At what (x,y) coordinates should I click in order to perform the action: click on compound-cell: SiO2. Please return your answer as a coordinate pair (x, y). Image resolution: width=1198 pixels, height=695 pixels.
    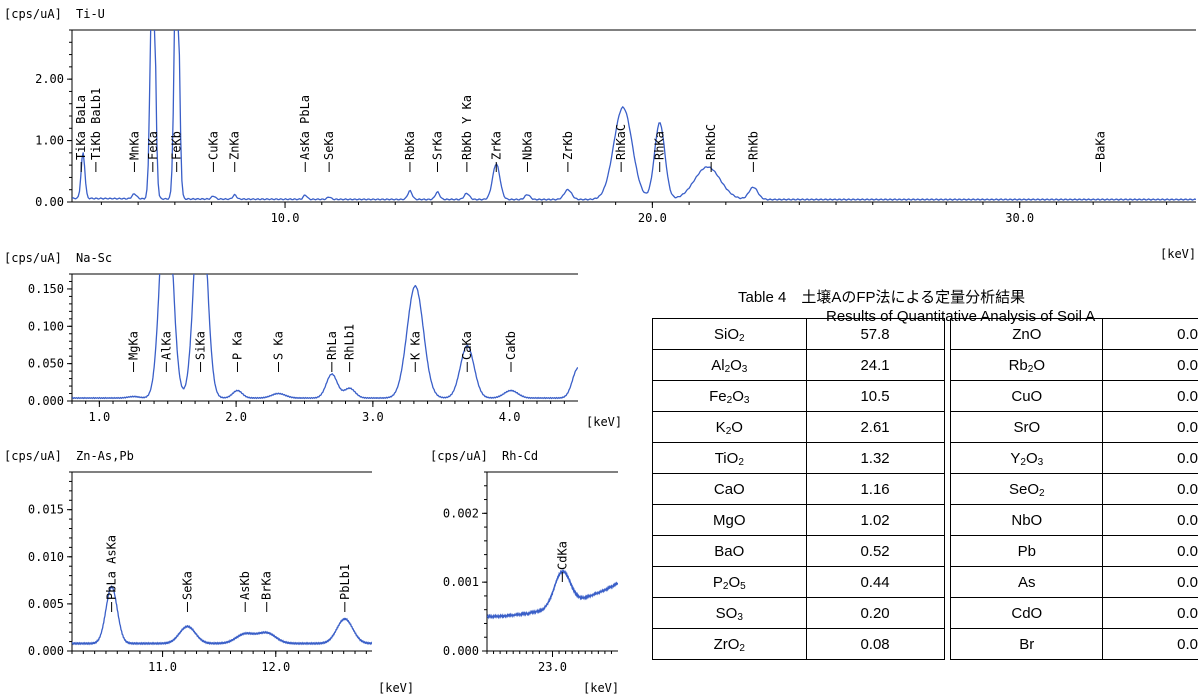
    Looking at the image, I should click on (729, 334).